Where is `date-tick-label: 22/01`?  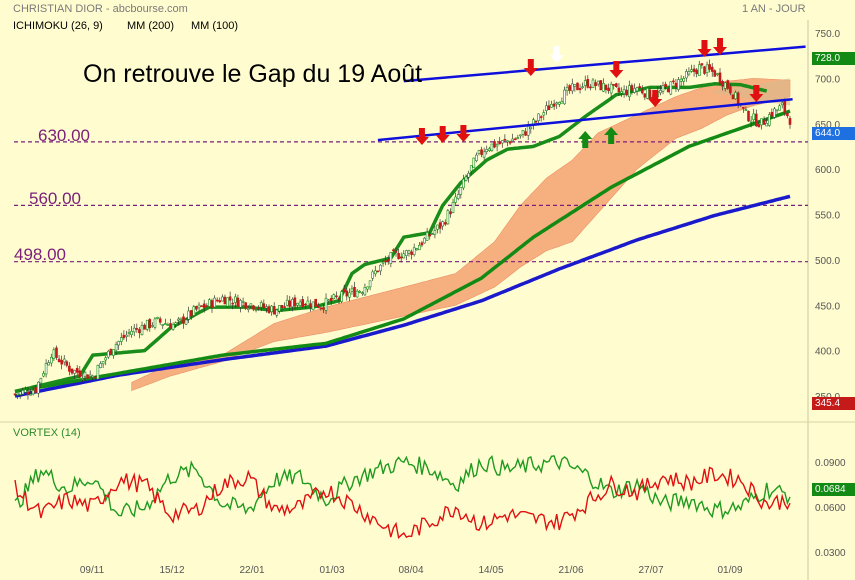
date-tick-label: 22/01 is located at coordinates (251, 570).